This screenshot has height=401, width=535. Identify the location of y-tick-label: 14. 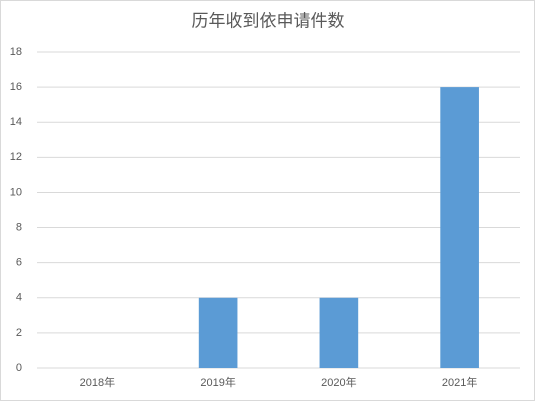
(16, 122).